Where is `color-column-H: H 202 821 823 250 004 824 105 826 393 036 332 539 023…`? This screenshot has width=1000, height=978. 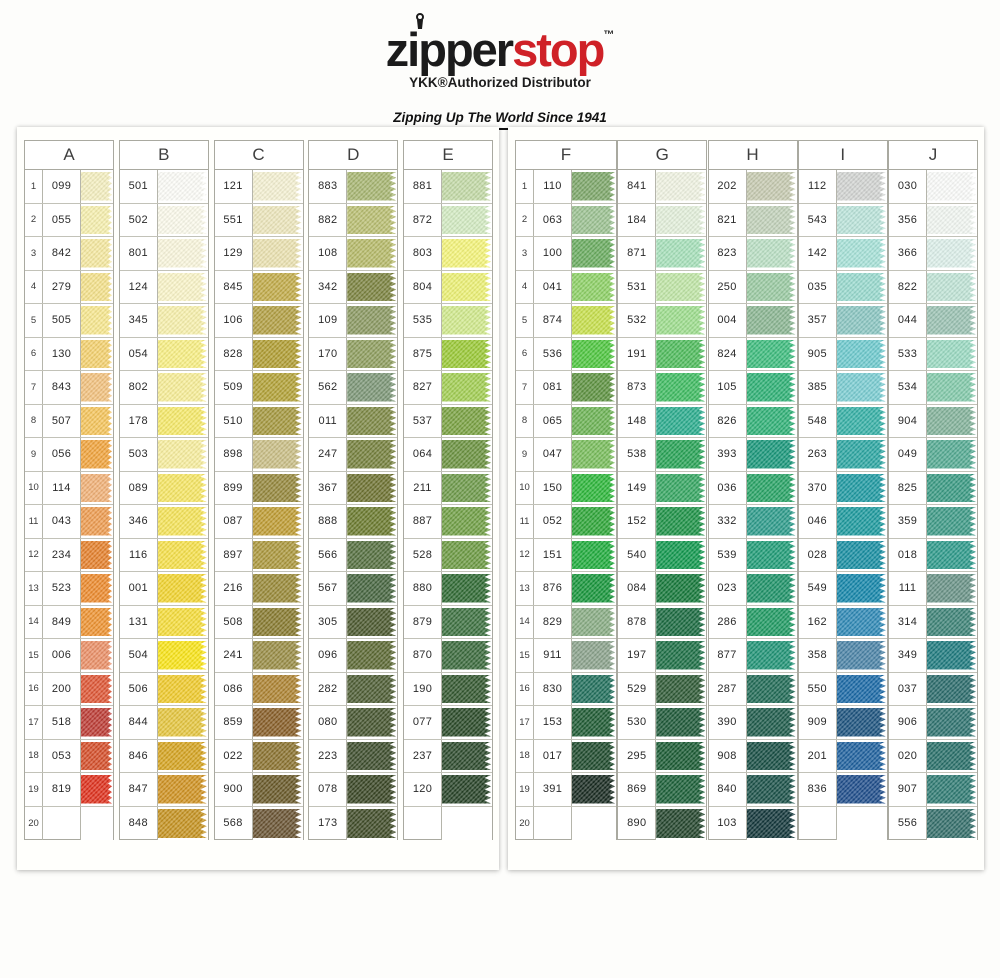
color-column-H: H 202 821 823 250 004 824 105 826 393 036 332 539 023… is located at coordinates (752, 490).